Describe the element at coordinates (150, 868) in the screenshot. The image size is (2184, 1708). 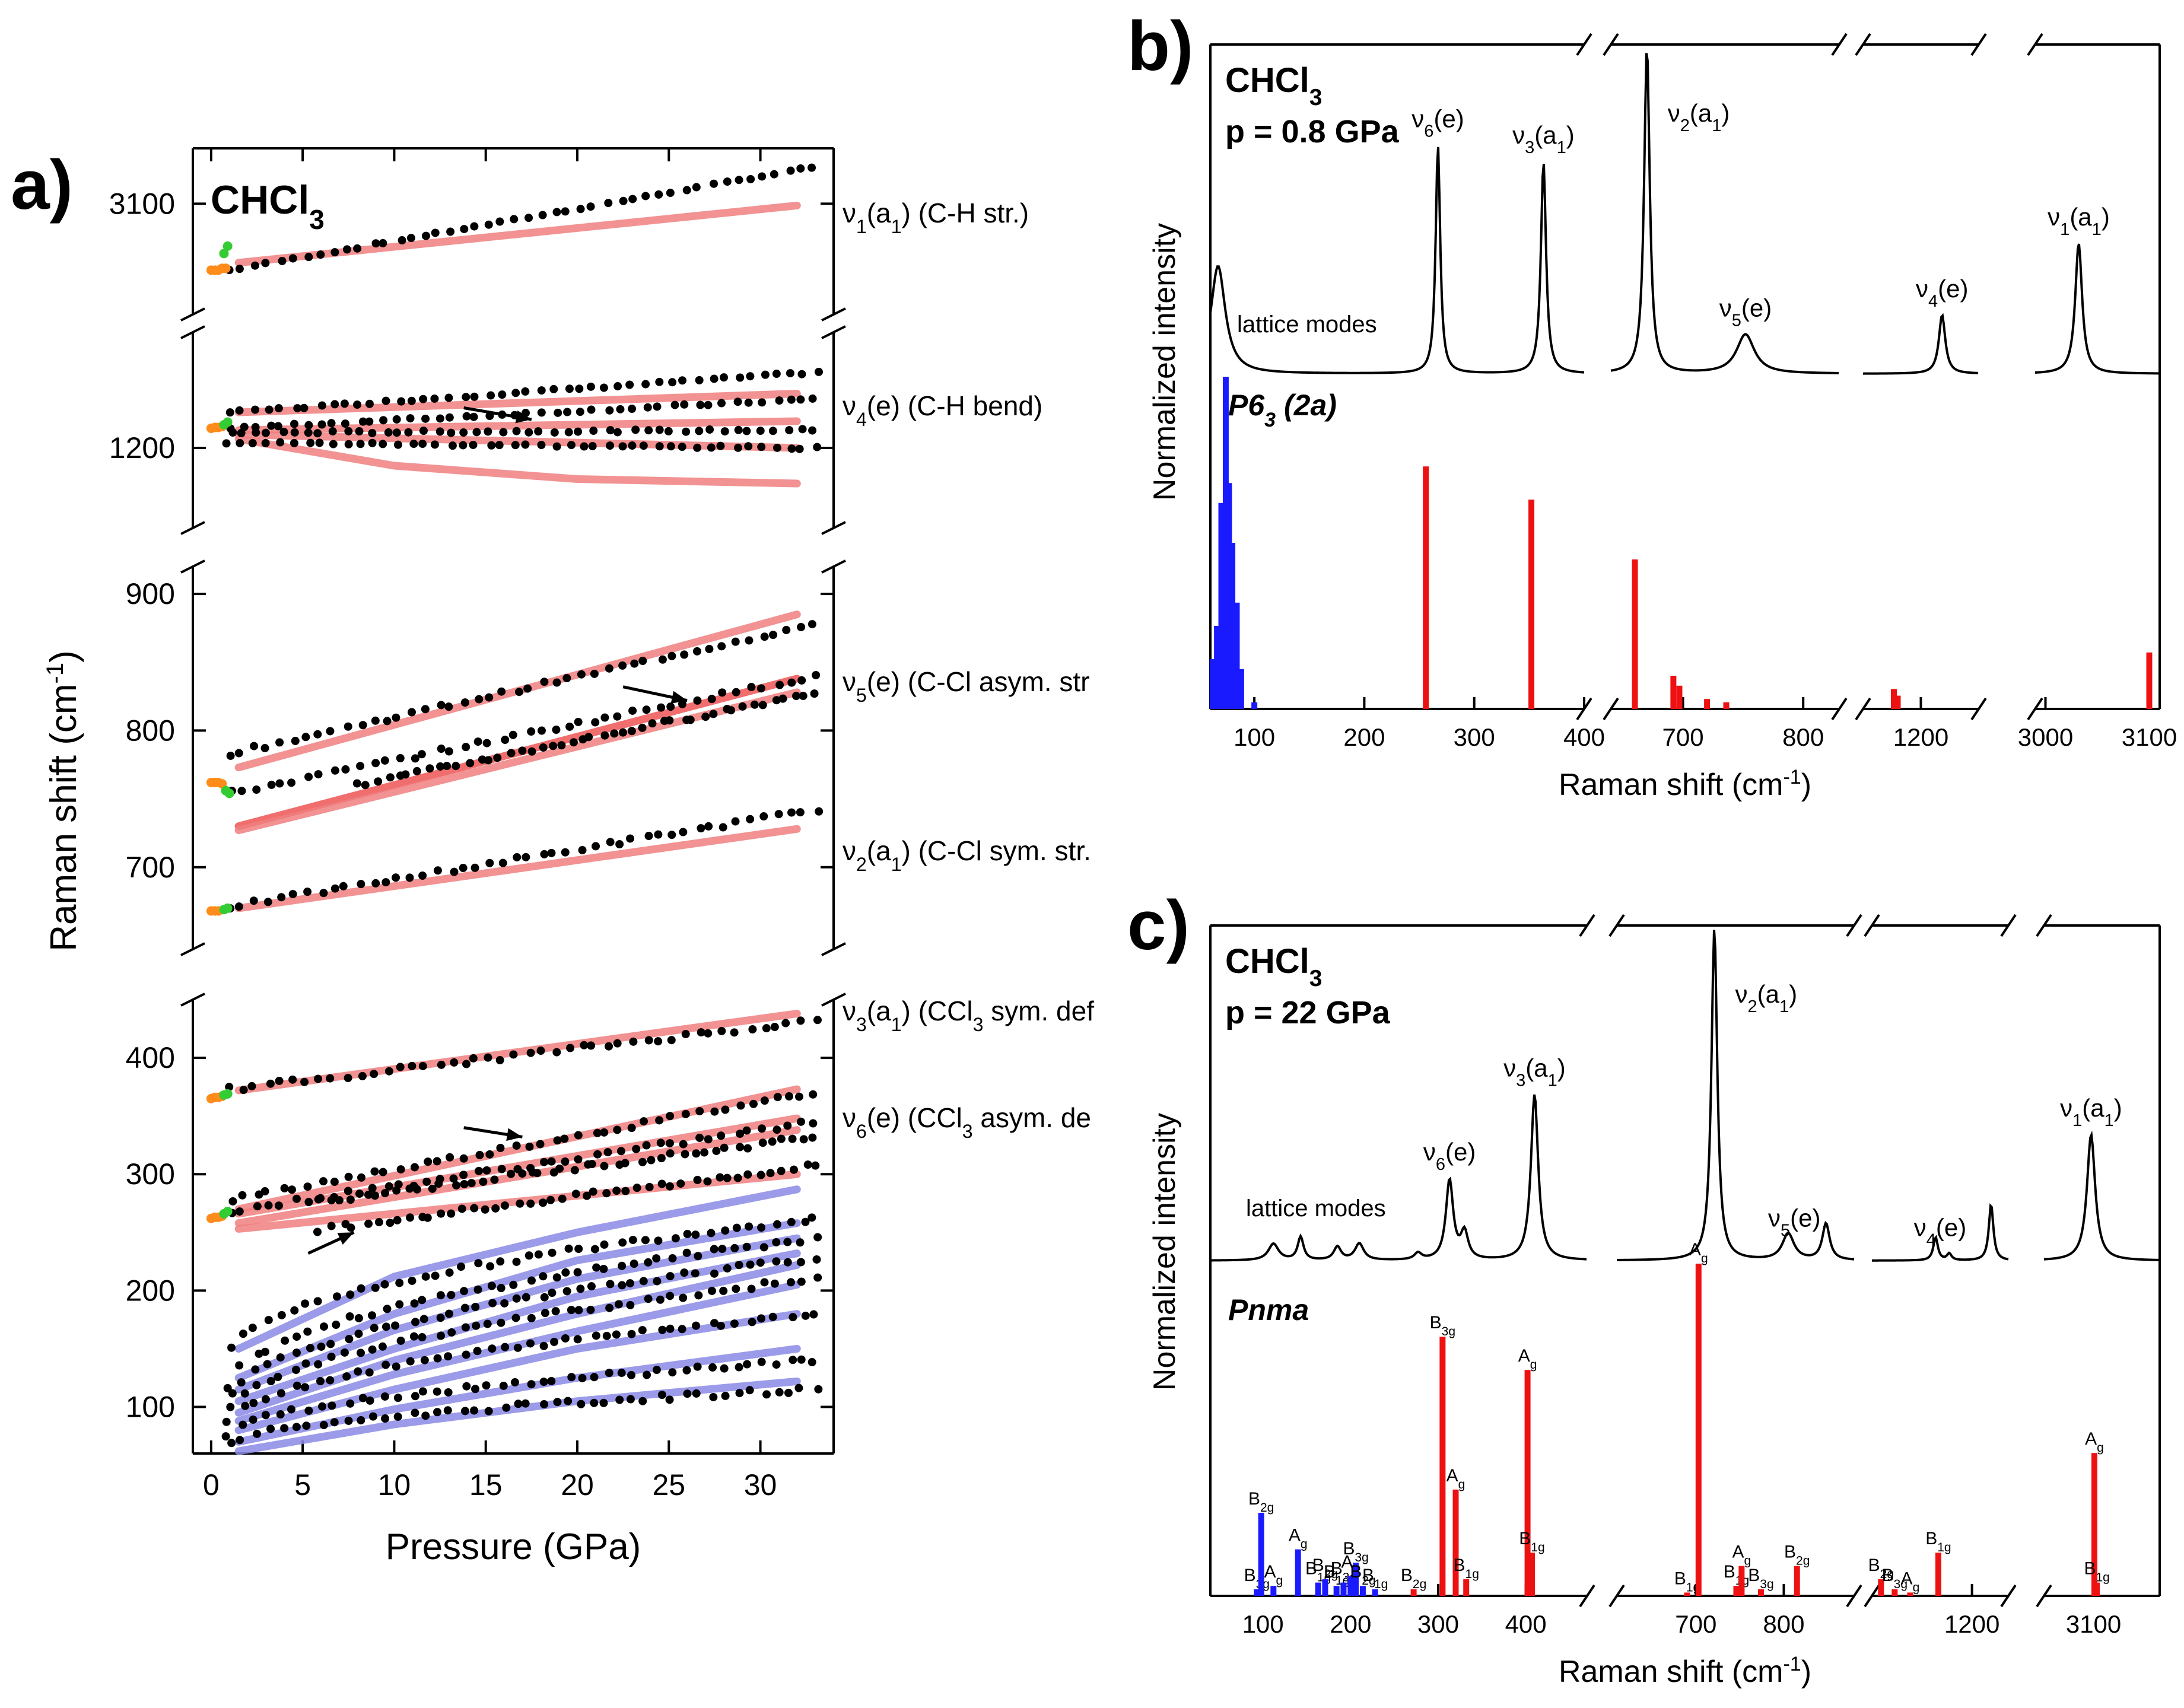
I see `y-tick-label: 700` at that location.